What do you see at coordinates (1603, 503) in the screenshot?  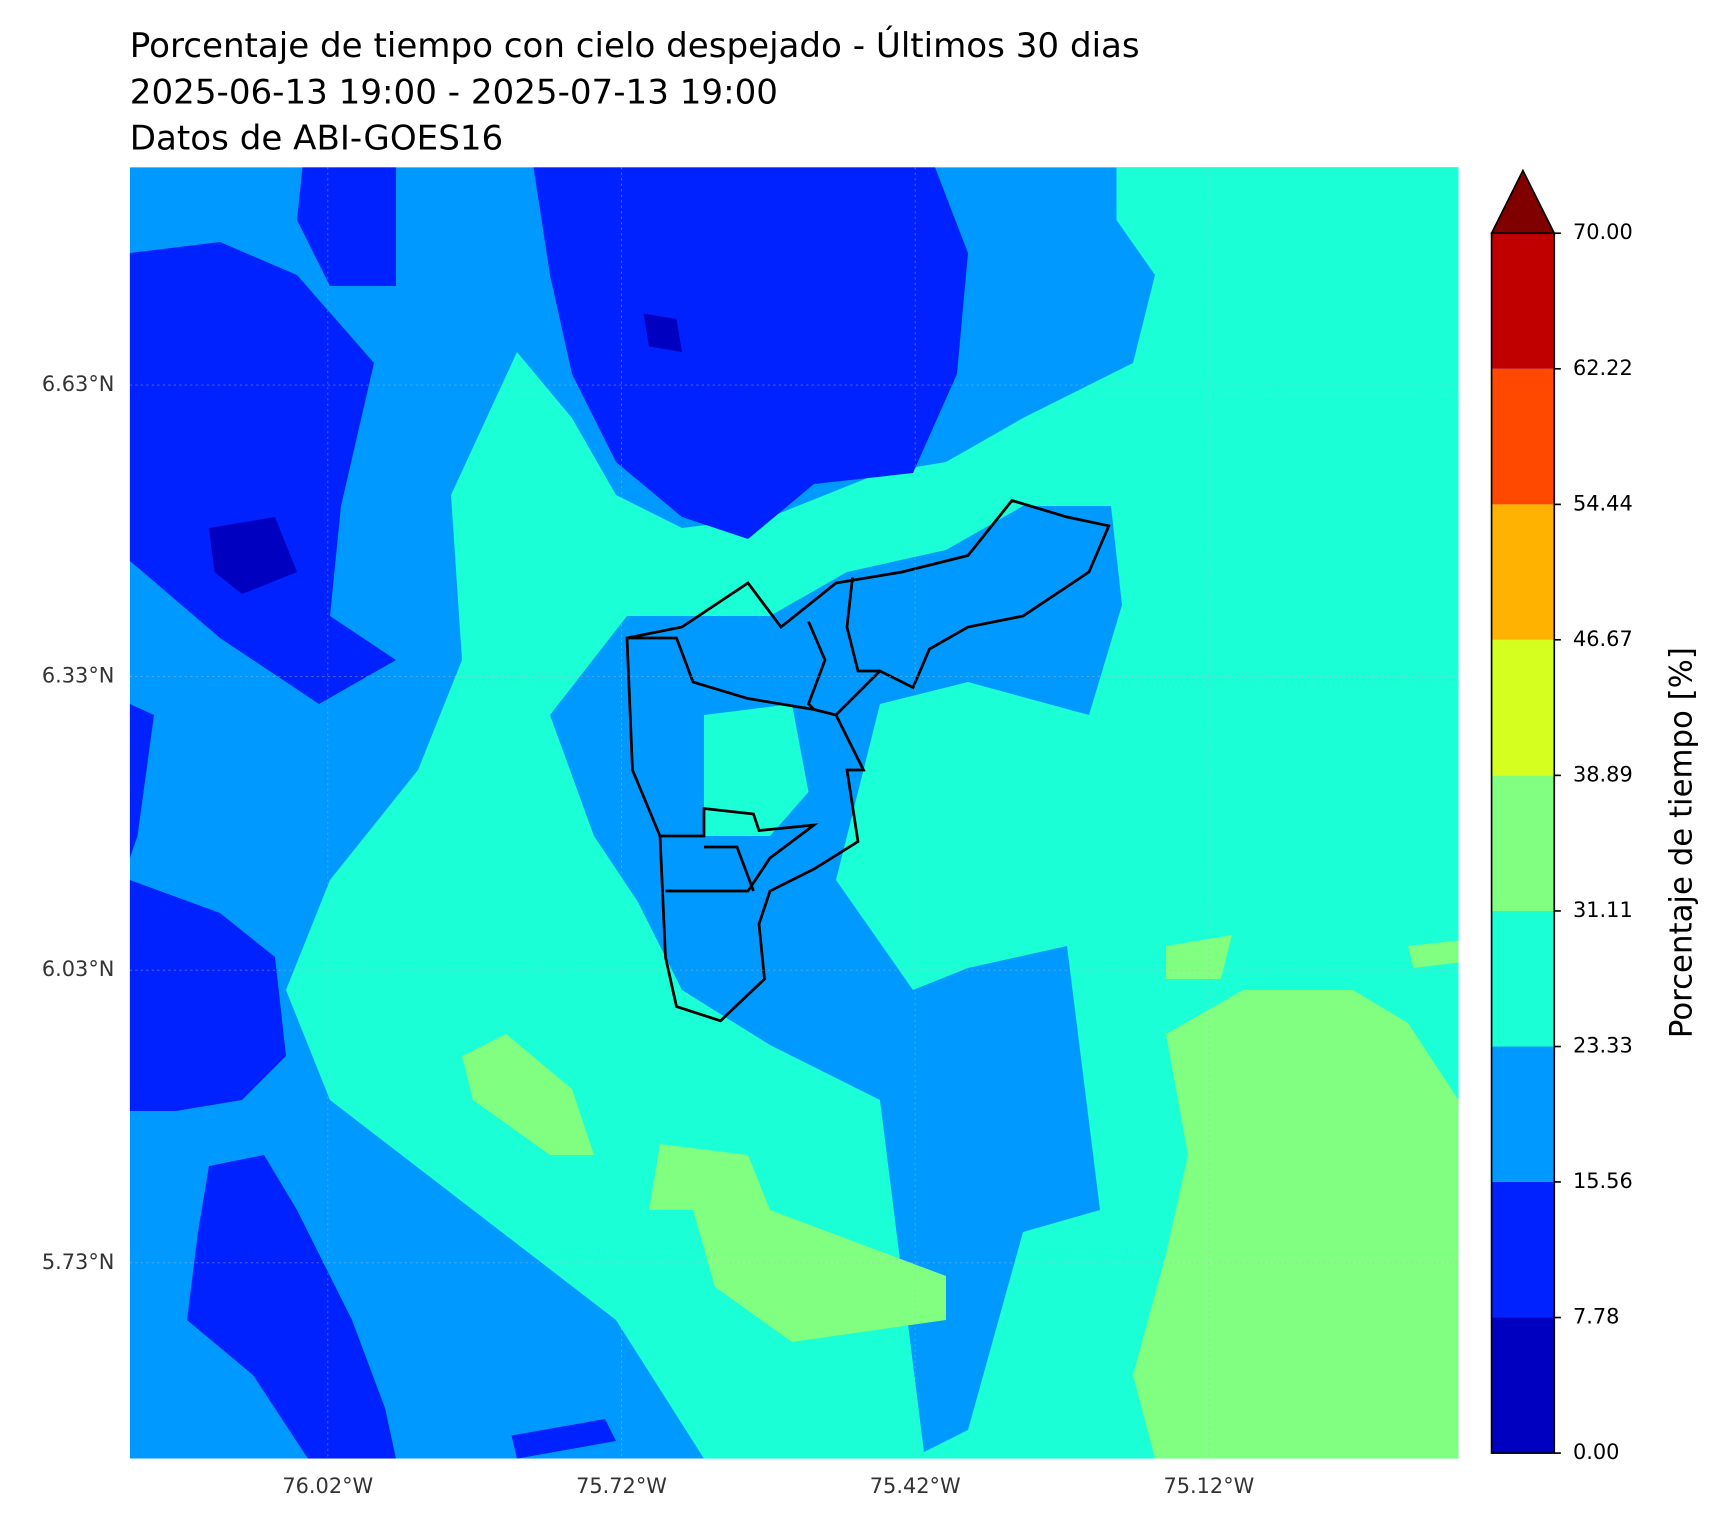 I see `colorbar-tick-label: 54.44` at bounding box center [1603, 503].